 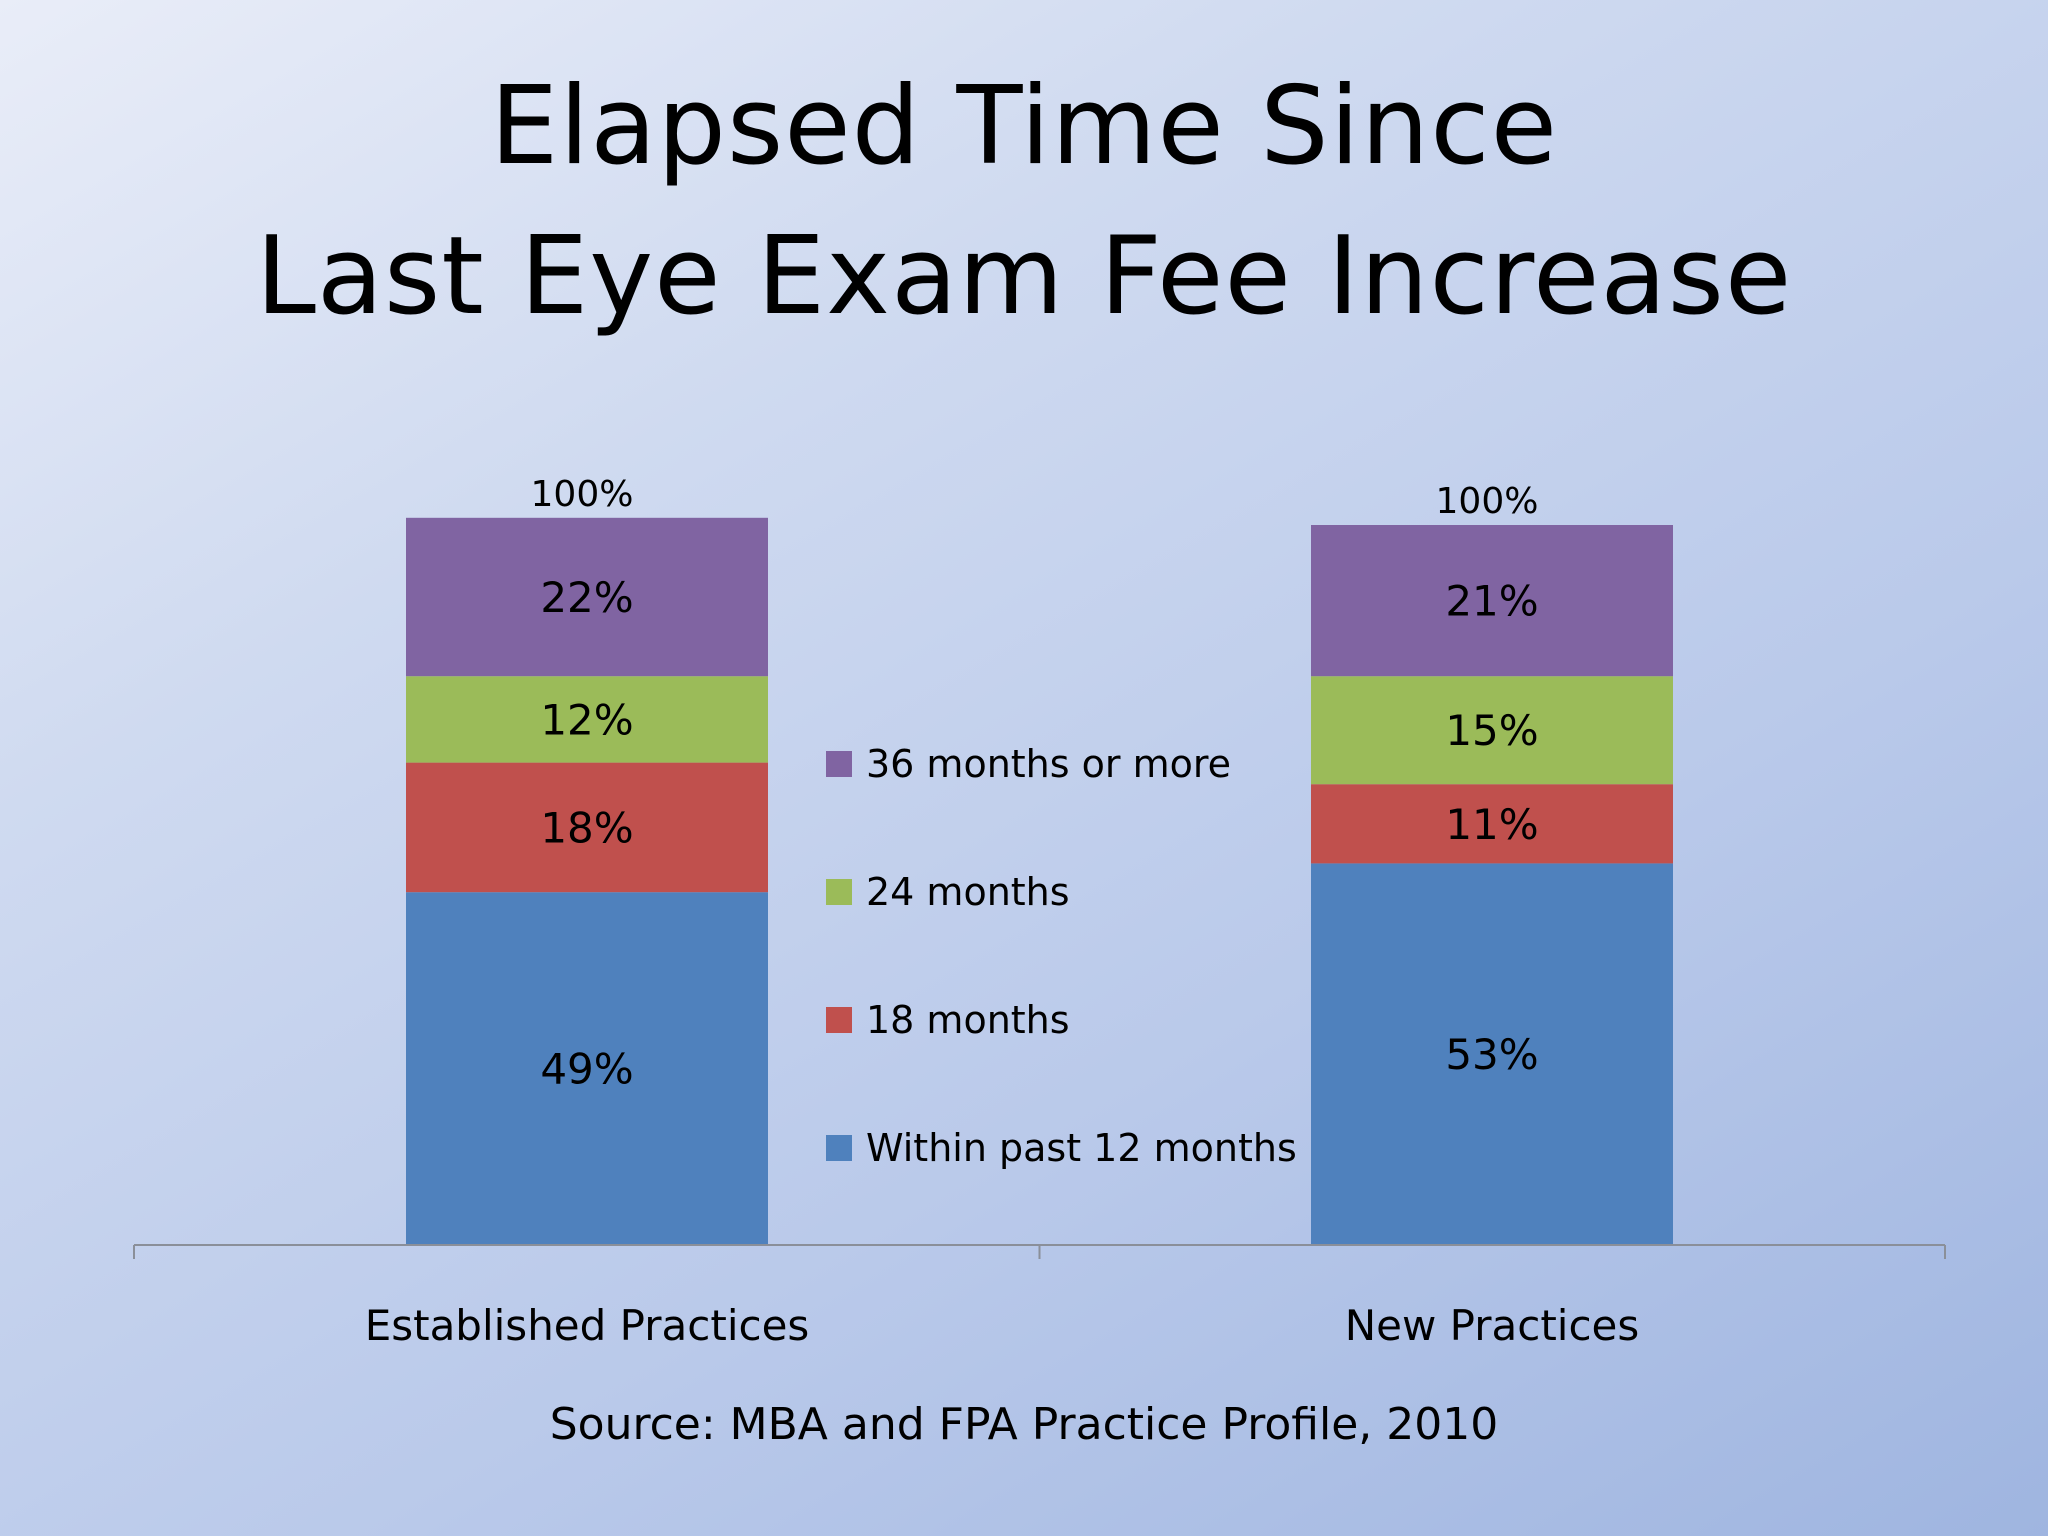 I want to click on bar-established-practices-24-months, so click(x=587, y=719).